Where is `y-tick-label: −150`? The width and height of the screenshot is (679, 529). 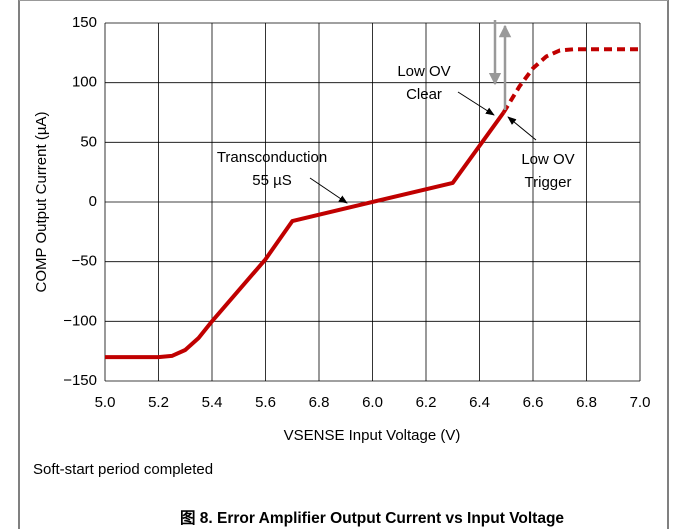 y-tick-label: −150 is located at coordinates (80, 380).